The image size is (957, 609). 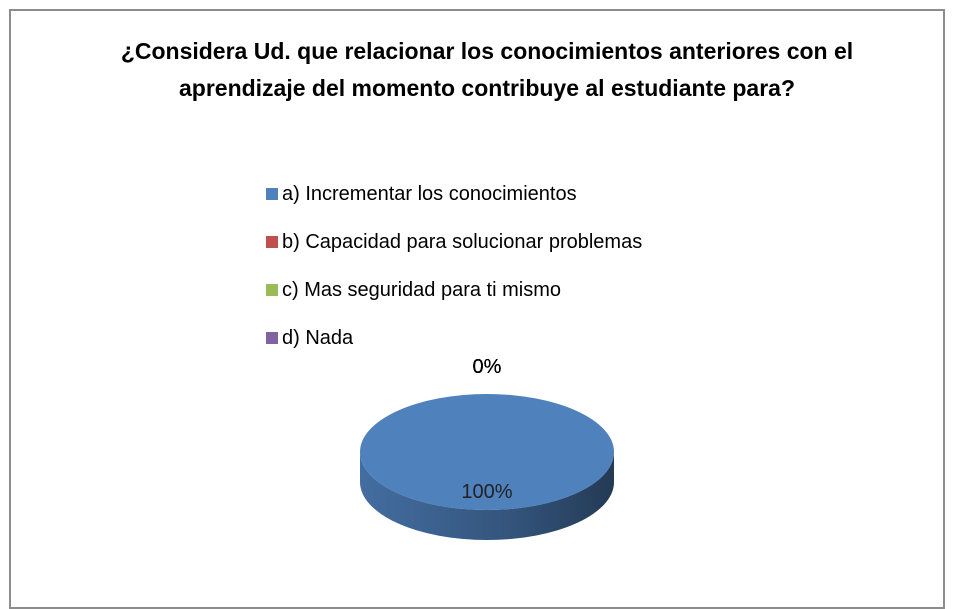 I want to click on pie-sides, so click(x=487, y=496).